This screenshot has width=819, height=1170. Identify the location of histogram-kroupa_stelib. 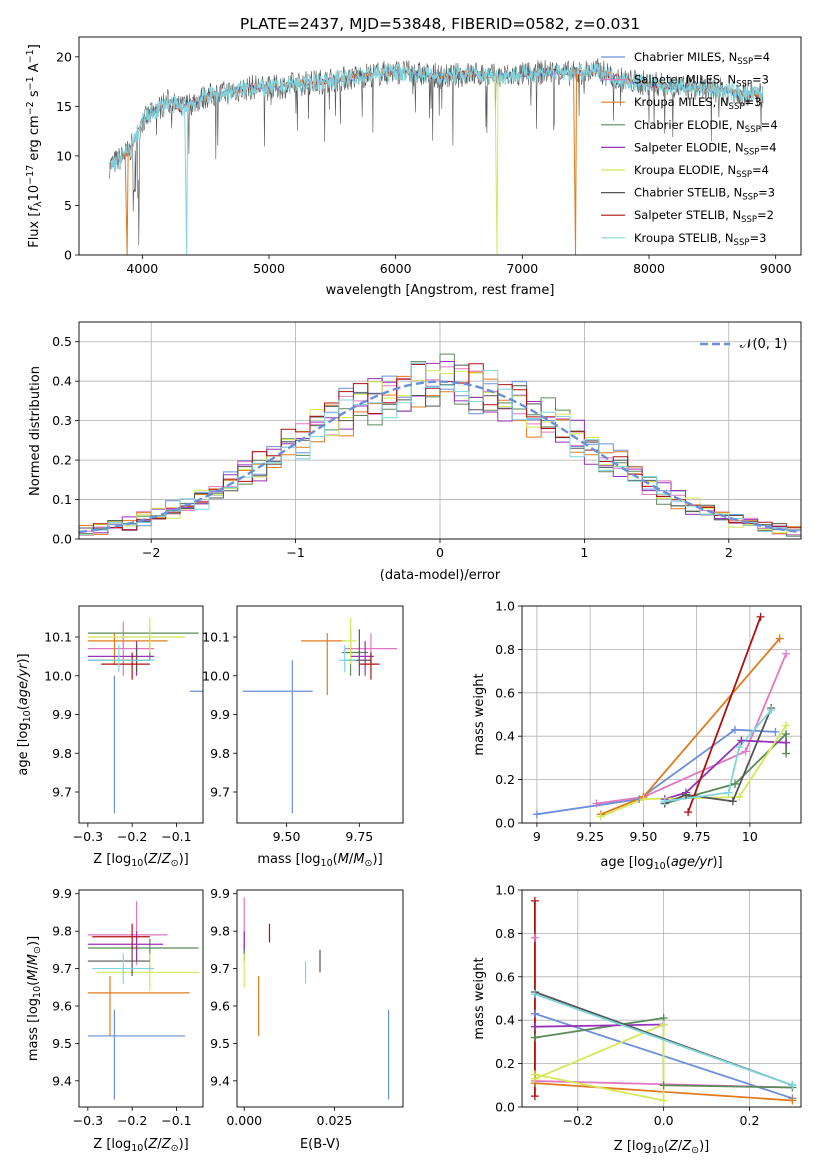
(440, 448).